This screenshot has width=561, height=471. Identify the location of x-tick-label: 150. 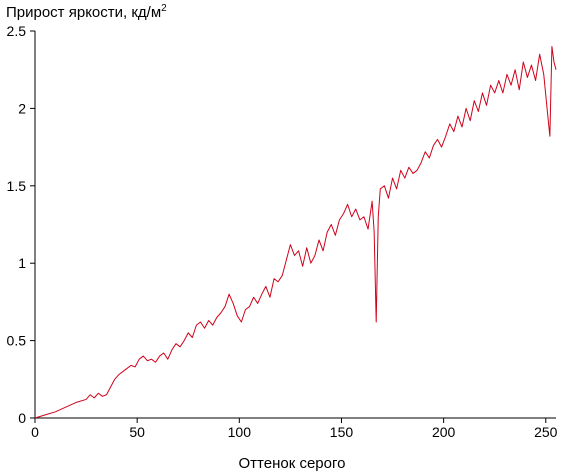
(342, 432).